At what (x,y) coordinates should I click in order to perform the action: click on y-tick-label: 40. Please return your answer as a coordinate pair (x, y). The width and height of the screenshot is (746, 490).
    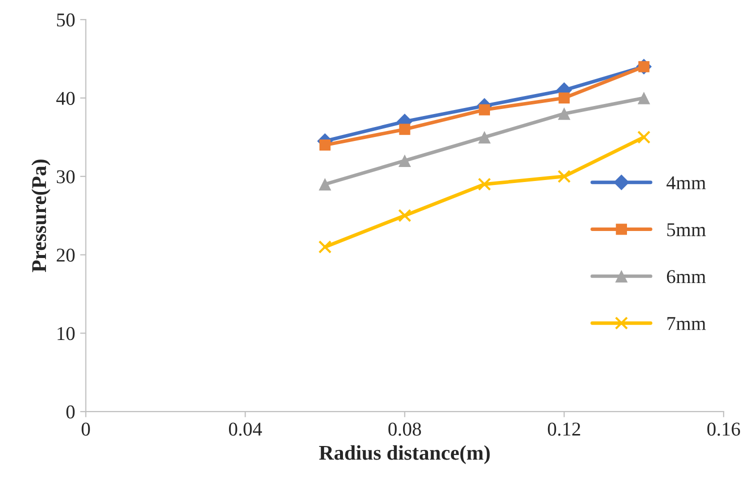
    Looking at the image, I should click on (65, 98).